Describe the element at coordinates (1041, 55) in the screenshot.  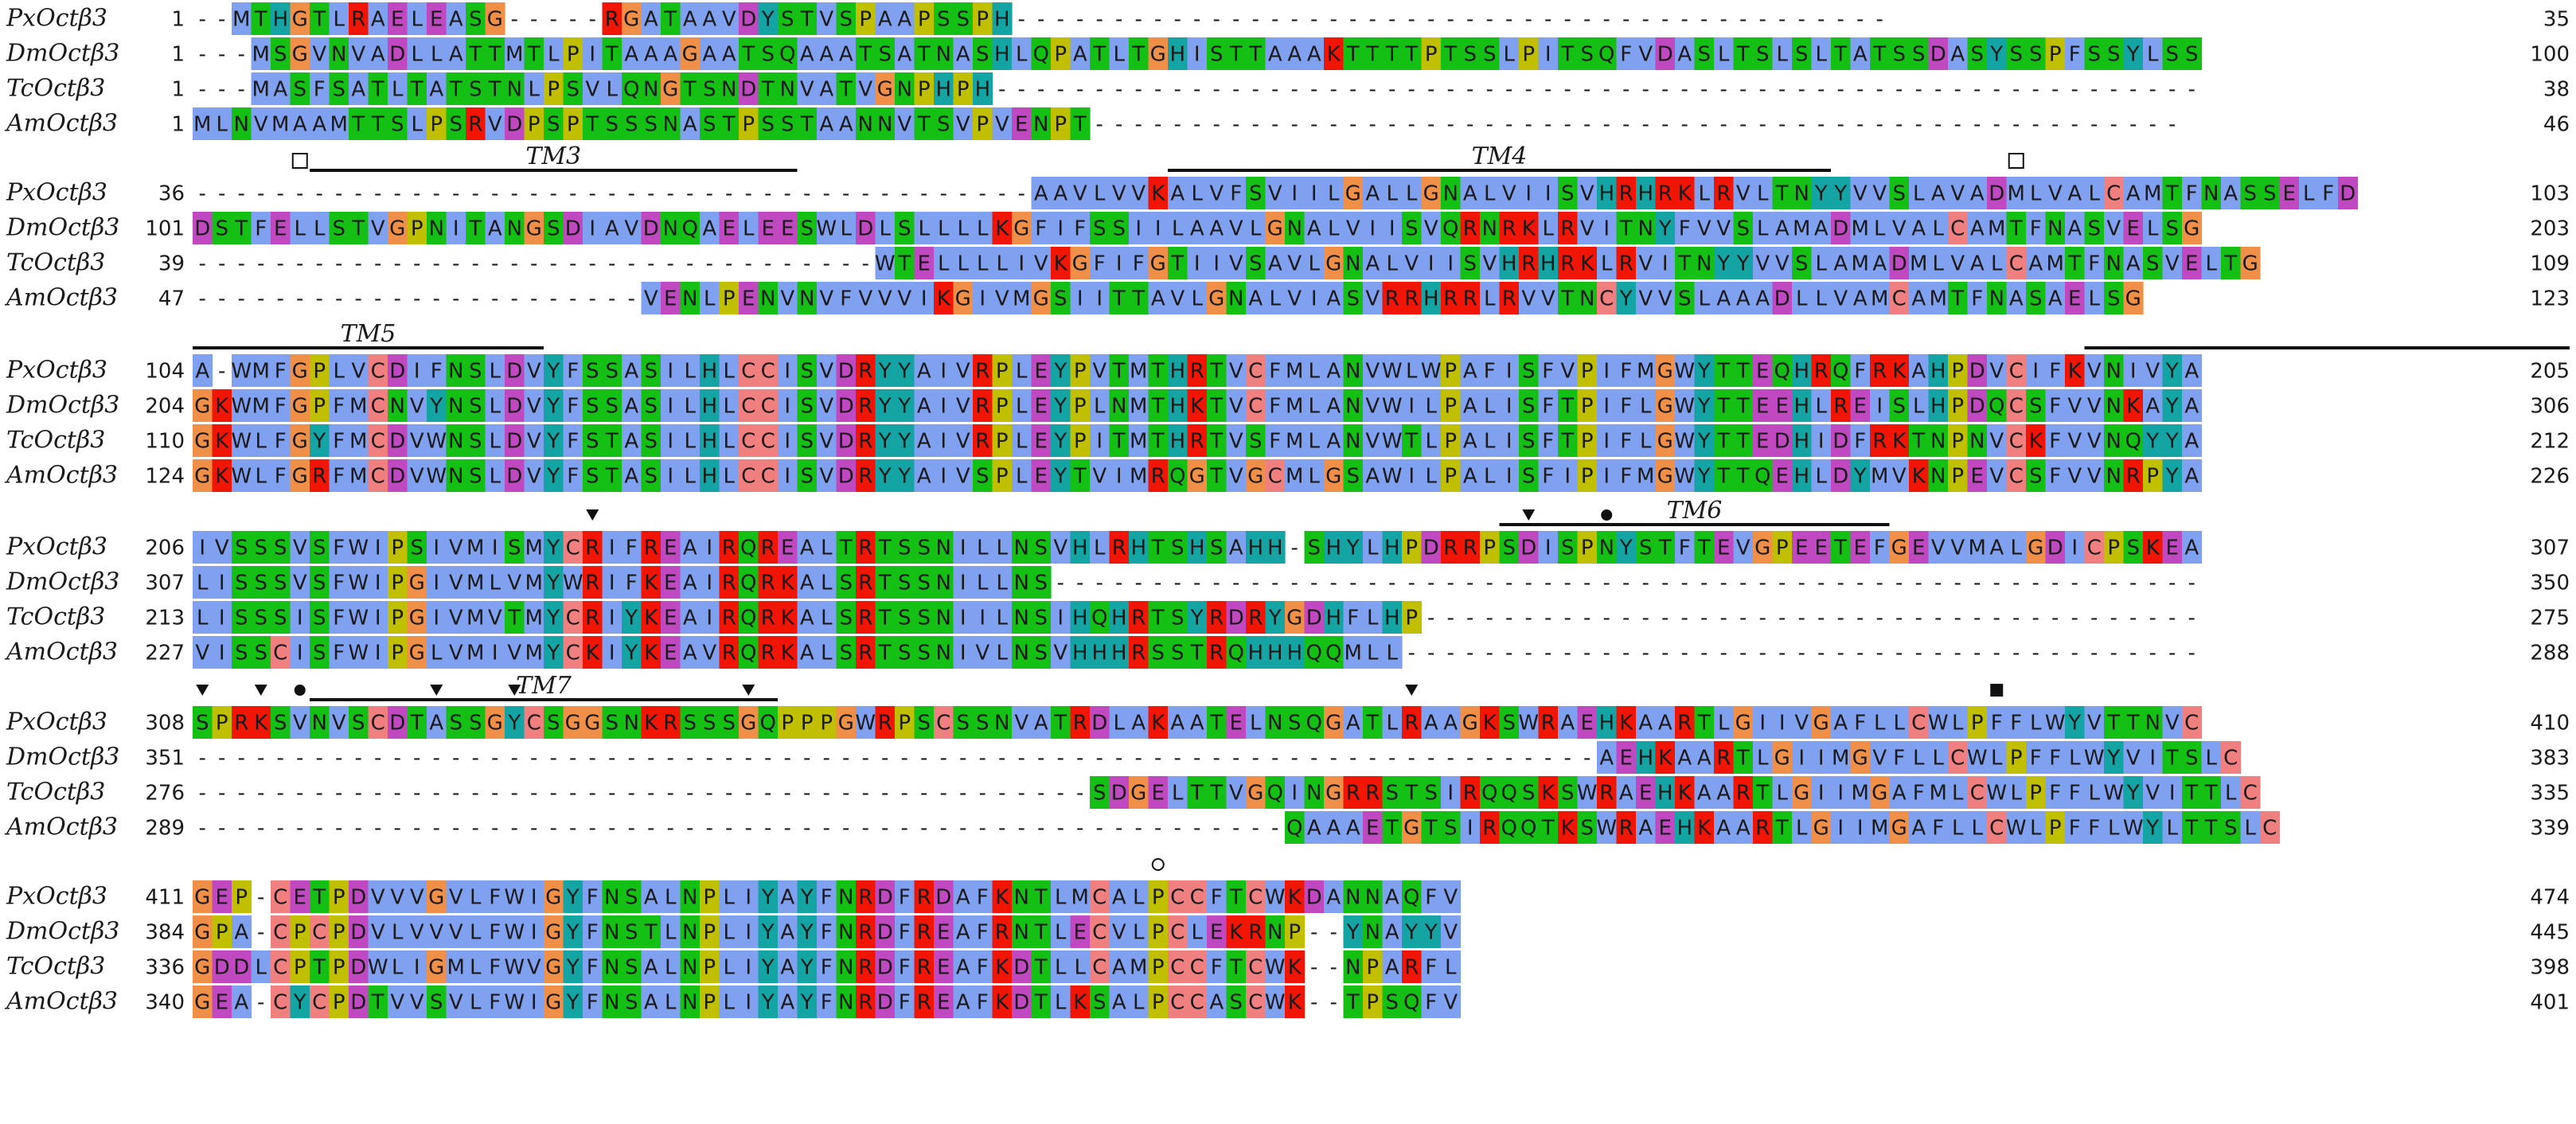
I see `residue-letter: Q` at that location.